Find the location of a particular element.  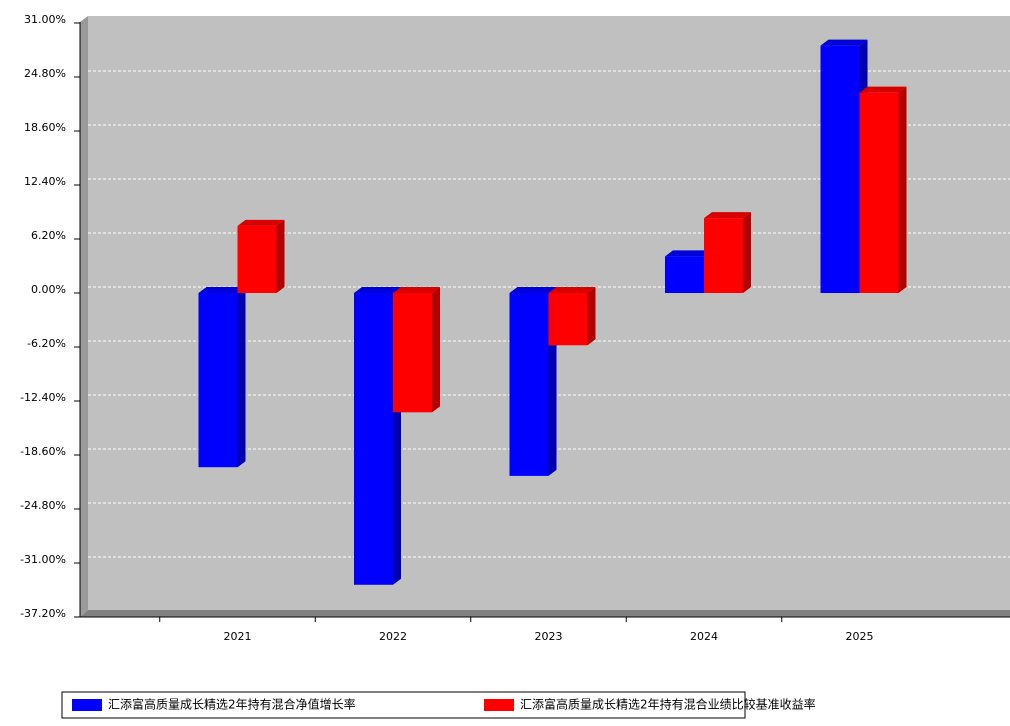

y-tick-label: -12.40% is located at coordinates (43, 397).